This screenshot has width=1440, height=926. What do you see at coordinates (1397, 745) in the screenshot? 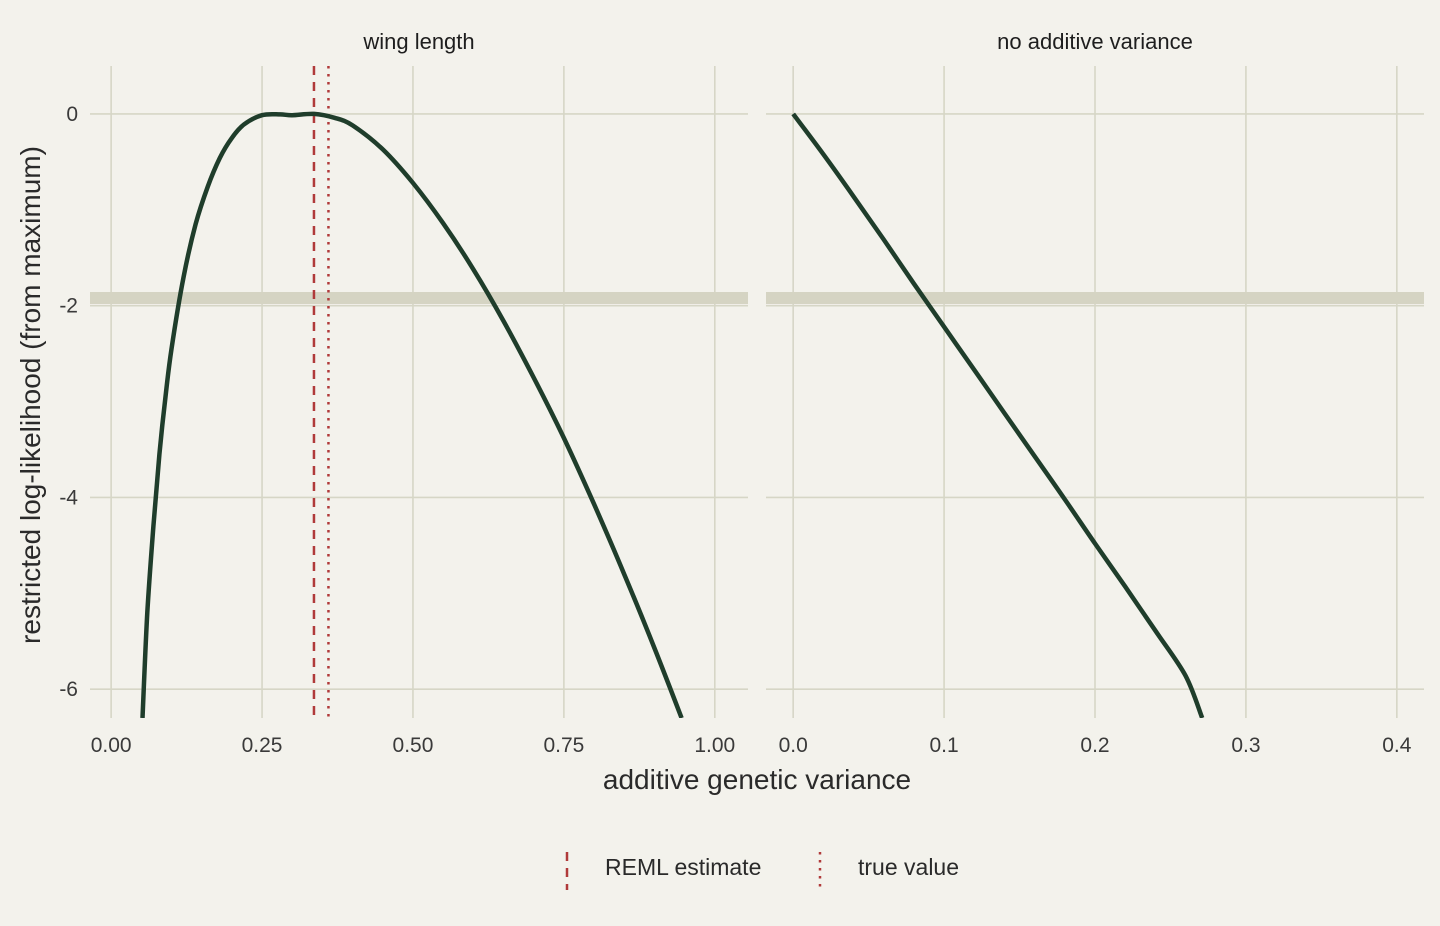
I see `x-tick-label: 0.4` at bounding box center [1397, 745].